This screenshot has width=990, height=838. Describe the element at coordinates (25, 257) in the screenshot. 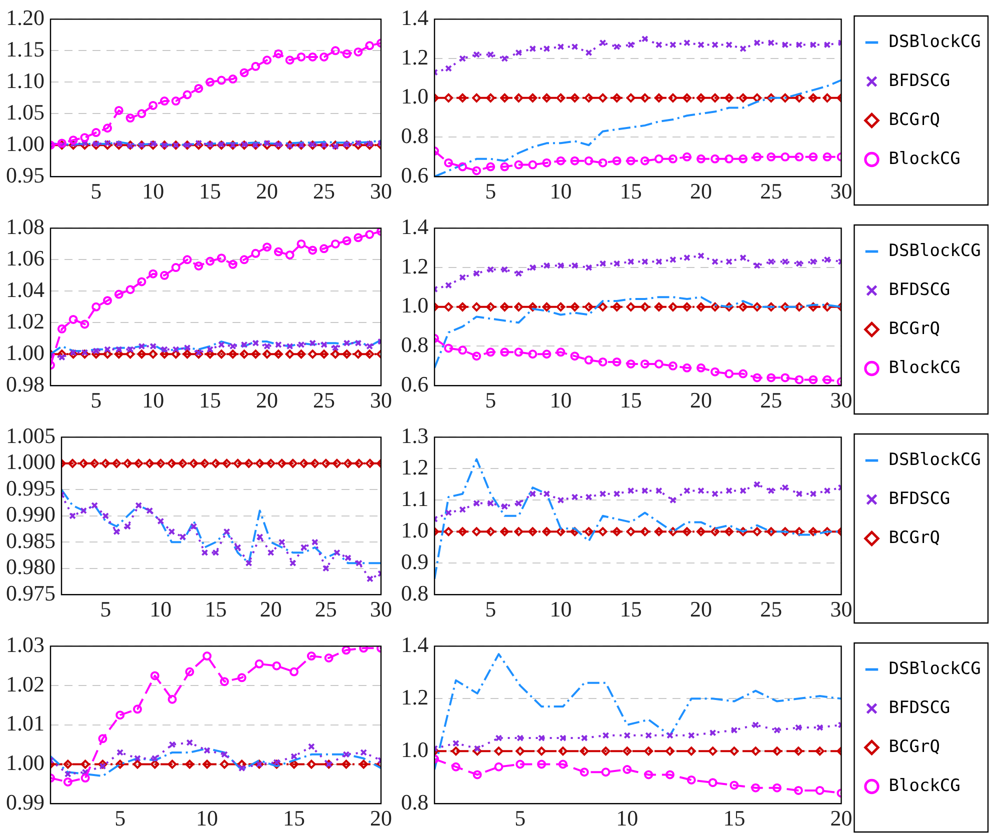

I see `y-tick-label: 1.06` at that location.